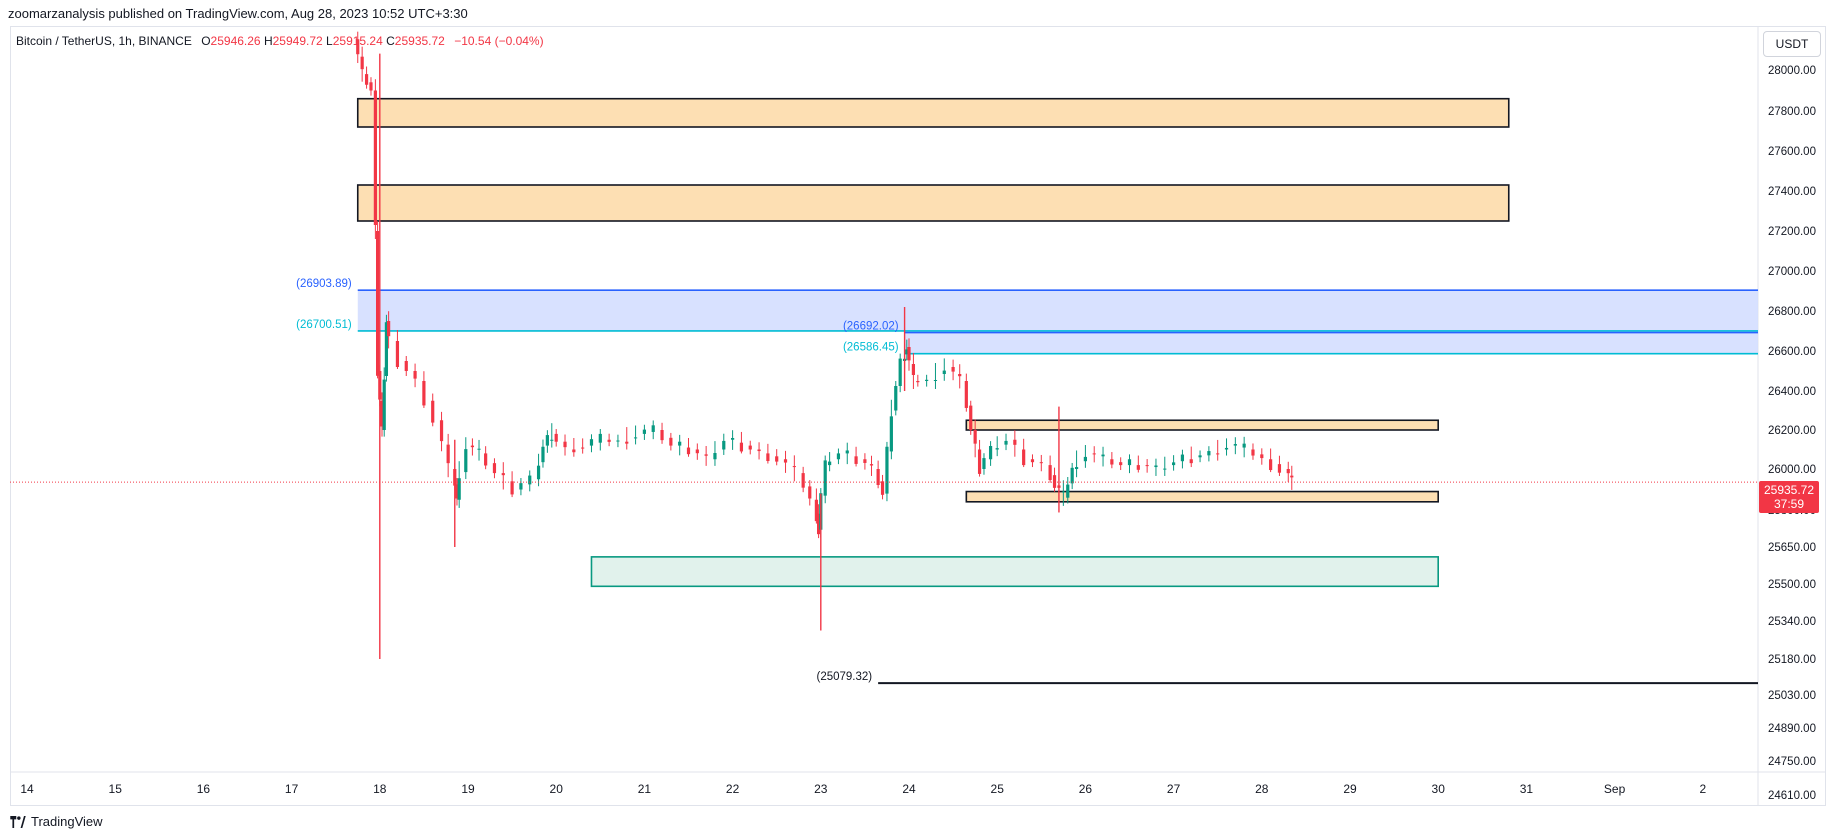 The height and width of the screenshot is (839, 1835). Describe the element at coordinates (1792, 660) in the screenshot. I see `y-tick-label: 25180.00` at that location.